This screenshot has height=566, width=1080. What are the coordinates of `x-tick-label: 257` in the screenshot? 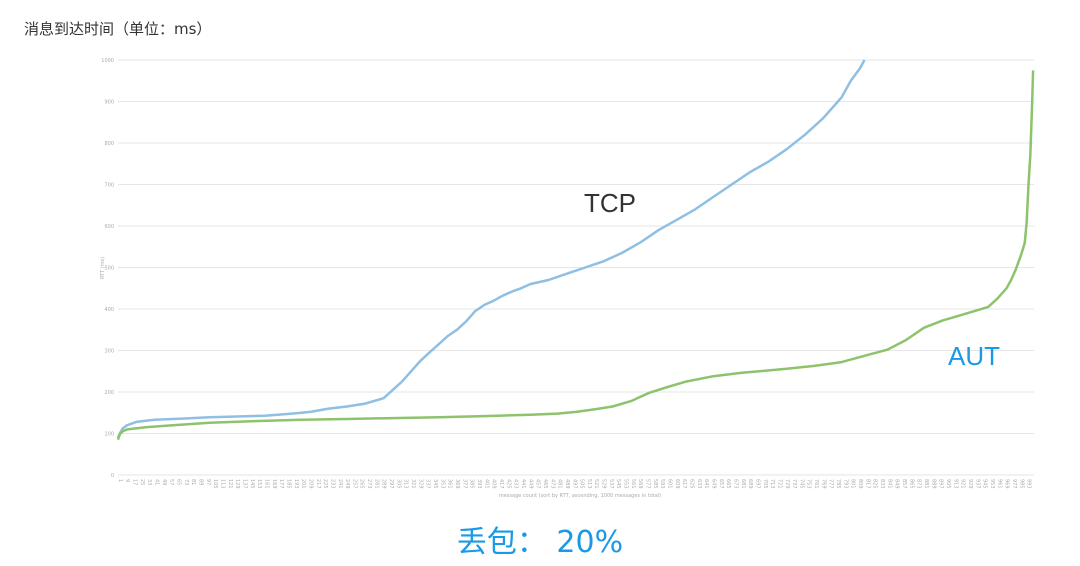 It's located at (354, 484).